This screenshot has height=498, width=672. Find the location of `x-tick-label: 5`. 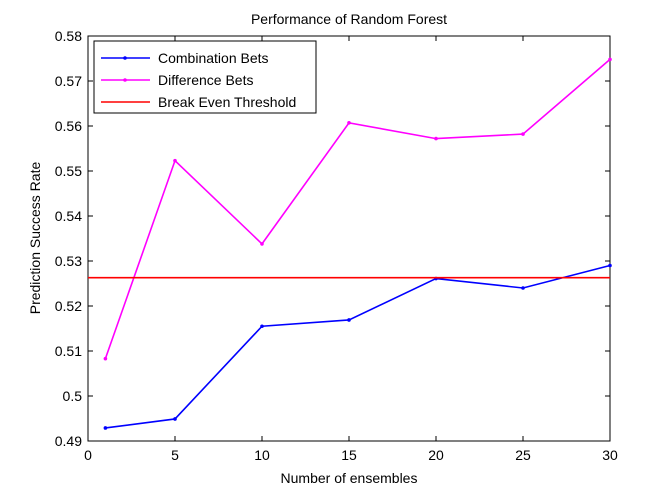

x-tick-label: 5 is located at coordinates (175, 455).